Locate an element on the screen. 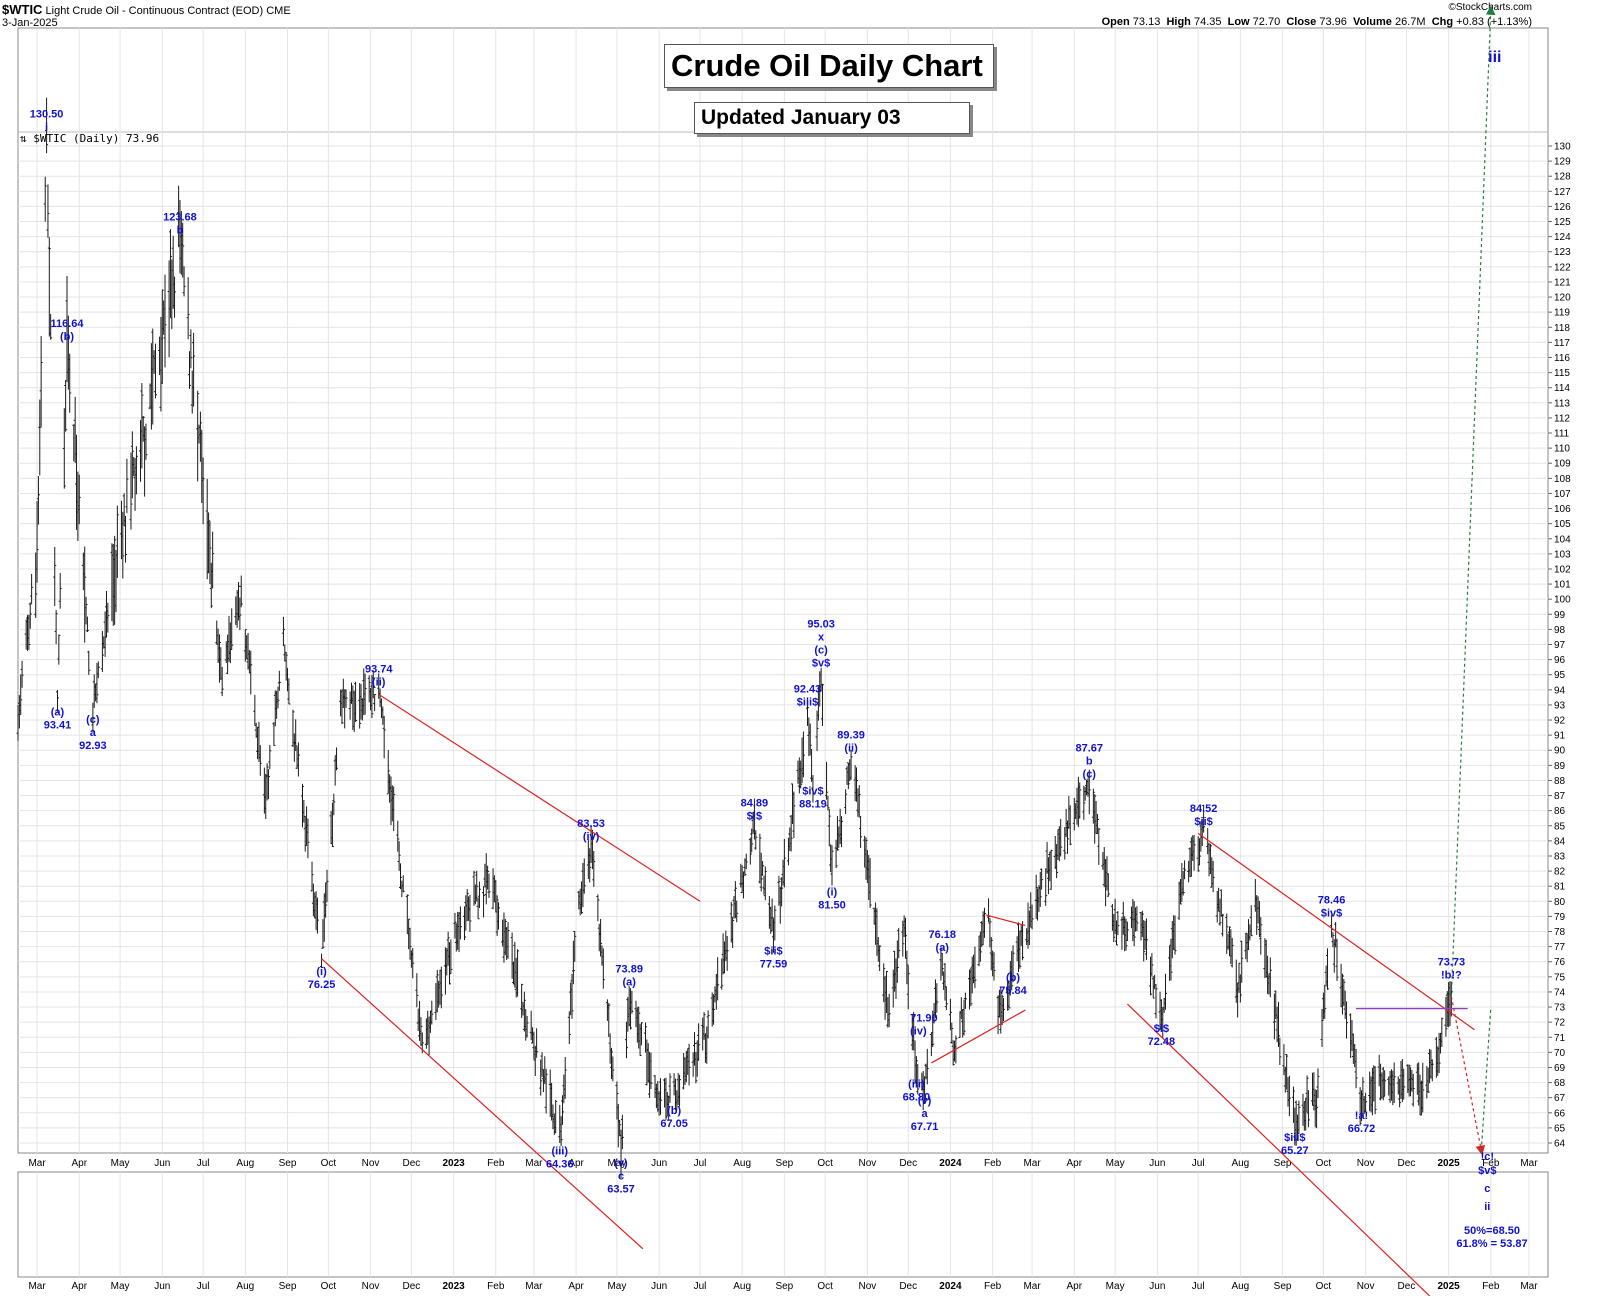 This screenshot has height=1296, width=1600. y-tick-label: 73 is located at coordinates (1560, 1008).